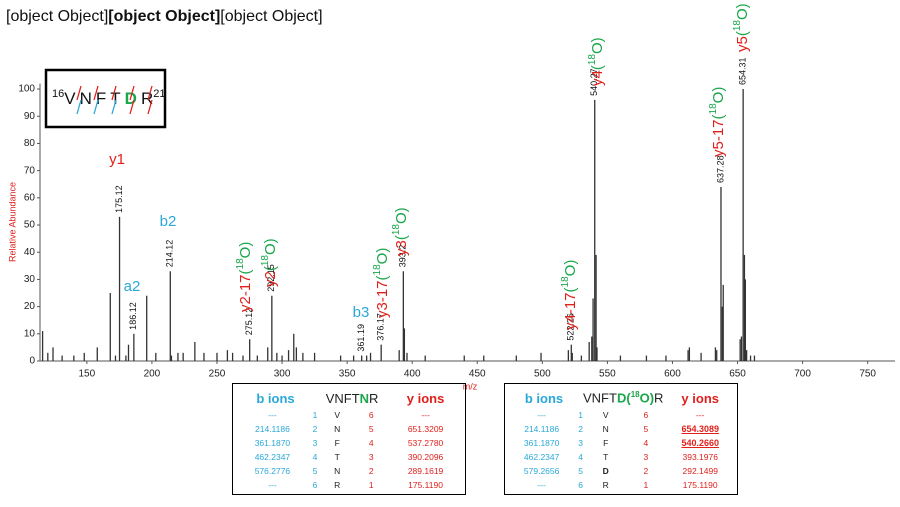 This screenshot has width=900, height=507. What do you see at coordinates (425, 443) in the screenshot?
I see `table-cell: 537.2780` at bounding box center [425, 443].